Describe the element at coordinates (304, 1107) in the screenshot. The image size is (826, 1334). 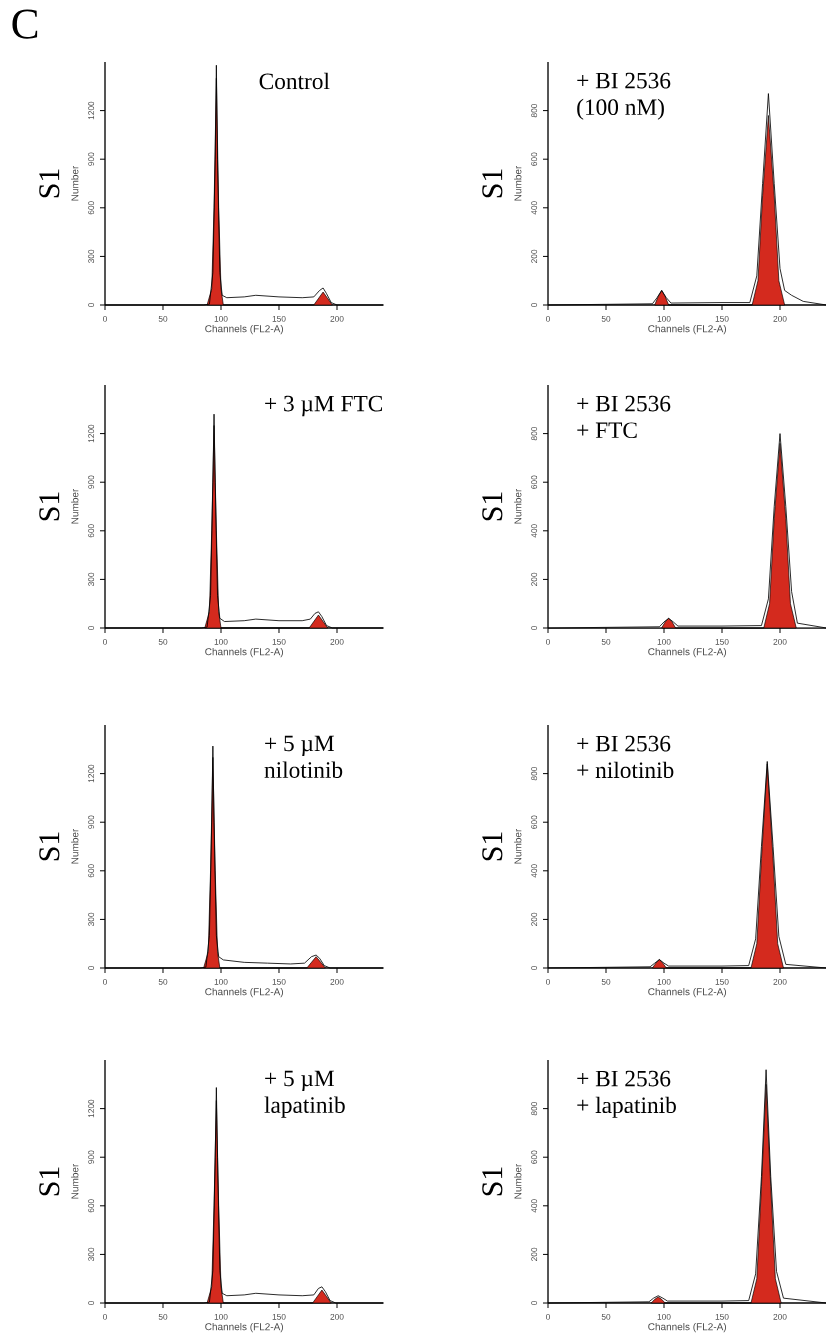
I see `text: lapatinib` at that location.